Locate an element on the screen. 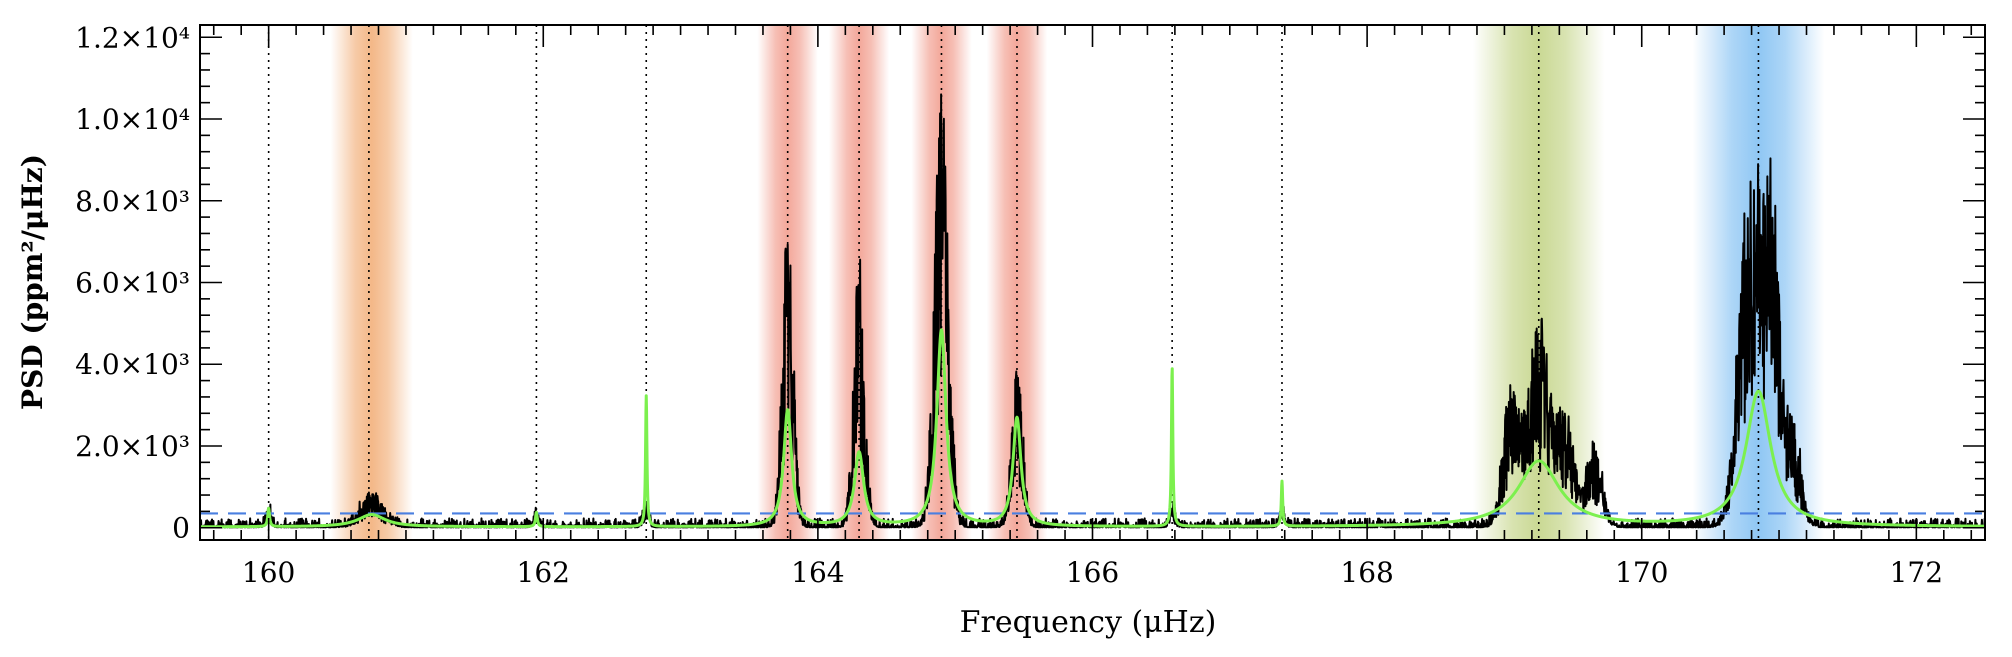 This screenshot has width=2012, height=657. y-axis-title: PSD (ppm²/μHz) is located at coordinates (32, 282).